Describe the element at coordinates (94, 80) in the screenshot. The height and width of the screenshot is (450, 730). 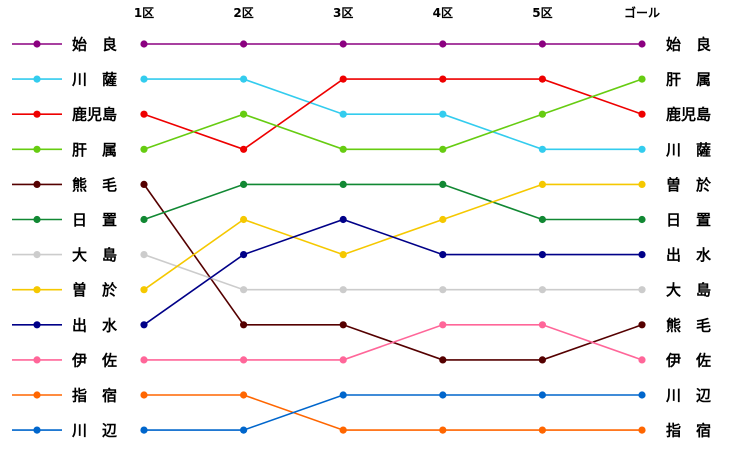
I see `legend-label: 川 薩` at that location.